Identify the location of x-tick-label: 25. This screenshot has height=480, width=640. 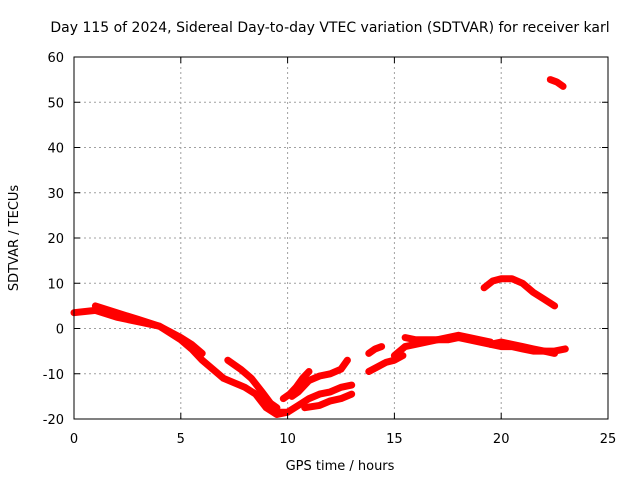
(608, 439).